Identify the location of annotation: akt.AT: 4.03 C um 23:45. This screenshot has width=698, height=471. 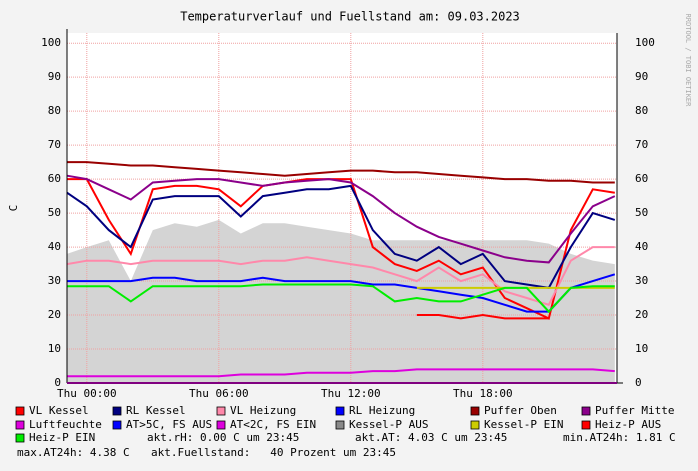
(431, 437).